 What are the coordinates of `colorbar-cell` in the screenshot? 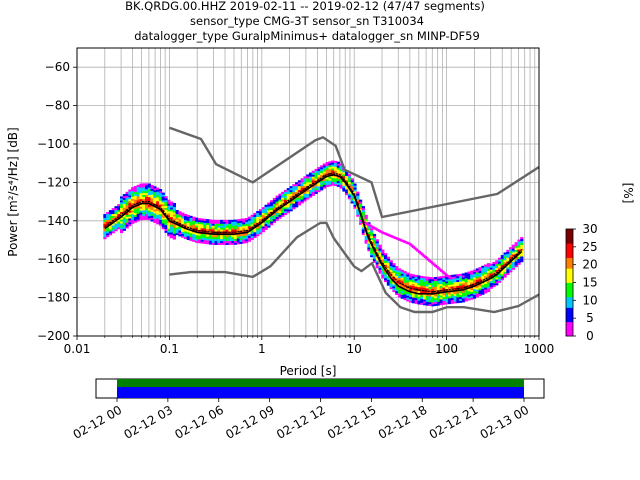 It's located at (569, 280).